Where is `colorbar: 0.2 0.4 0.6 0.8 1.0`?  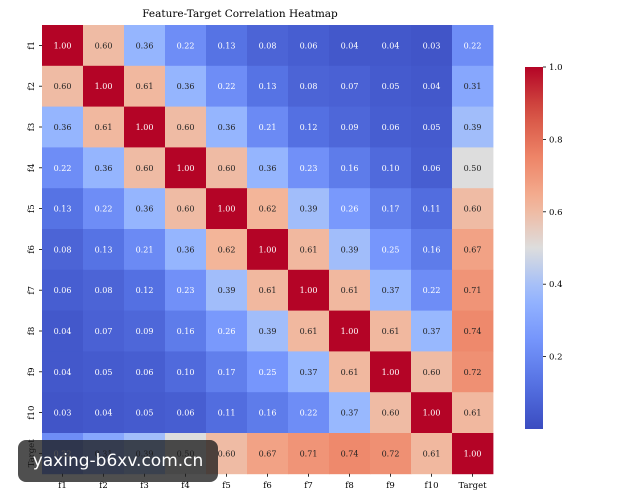 colorbar: 0.2 0.4 0.6 0.8 1.0 is located at coordinates (544, 246).